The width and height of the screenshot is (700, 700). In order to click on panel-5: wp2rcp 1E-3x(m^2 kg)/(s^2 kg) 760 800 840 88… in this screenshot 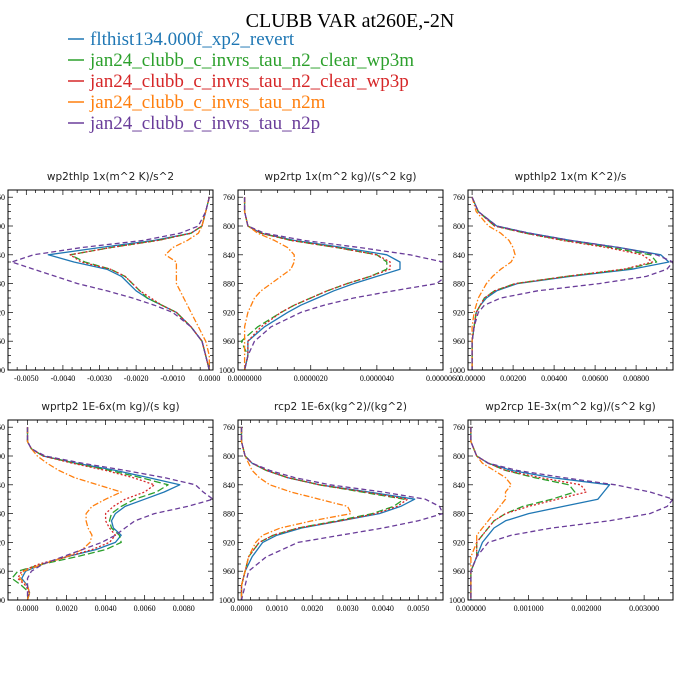, I will do `click(561, 507)`.